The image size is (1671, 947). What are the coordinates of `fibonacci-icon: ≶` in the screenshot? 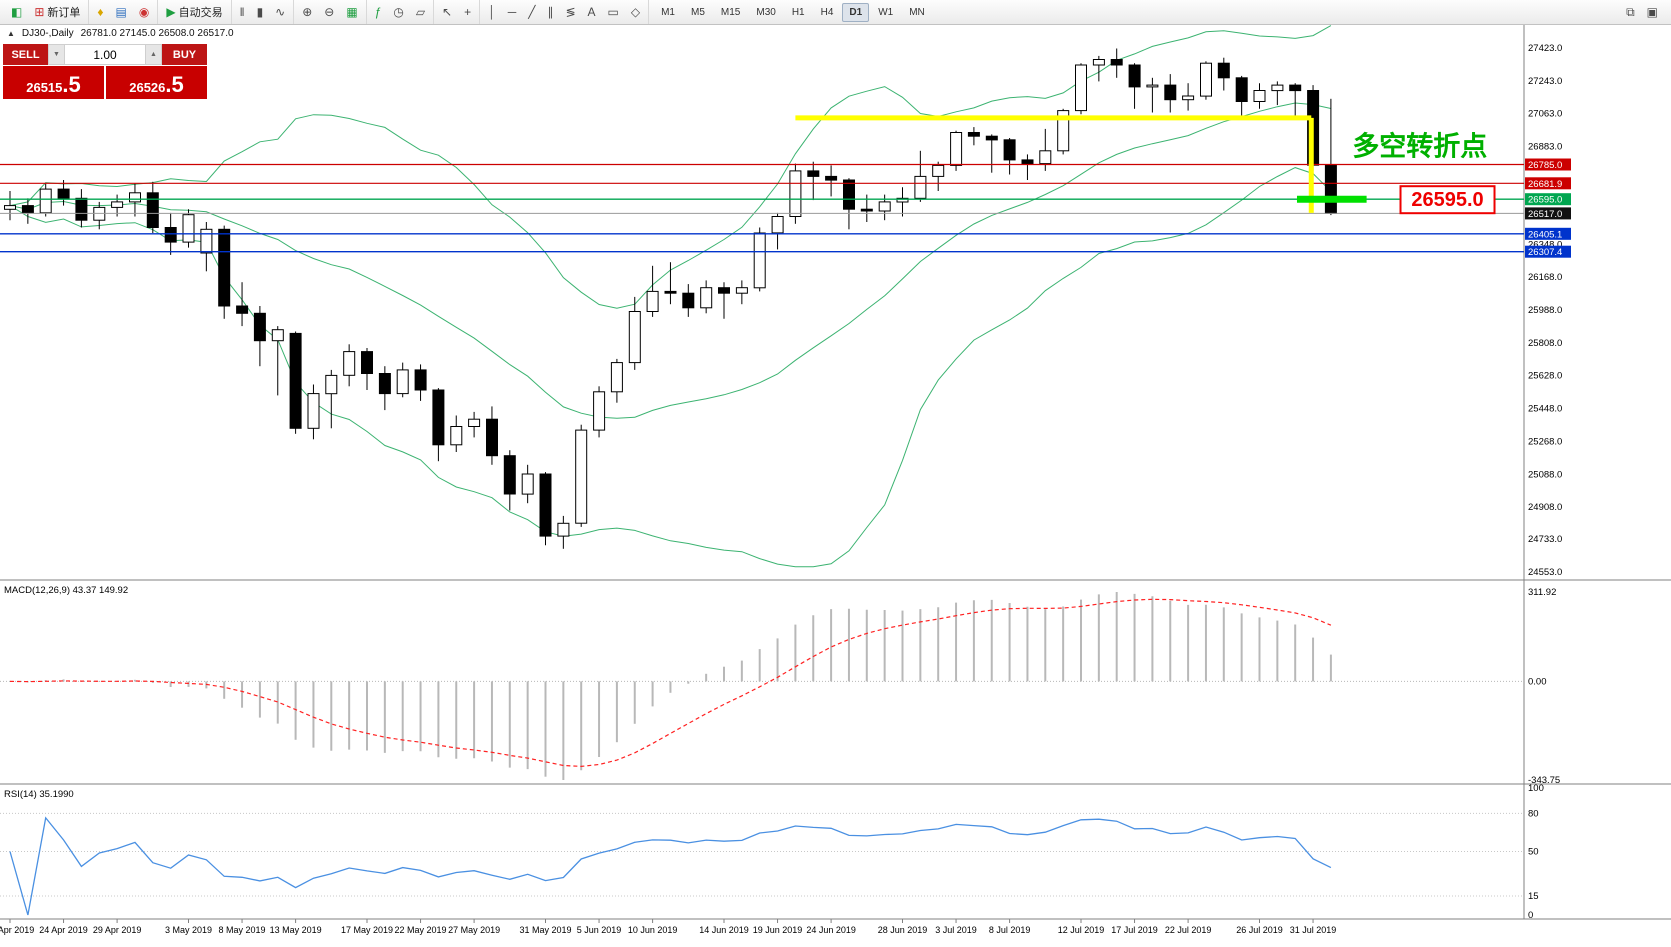 It's located at (570, 12).